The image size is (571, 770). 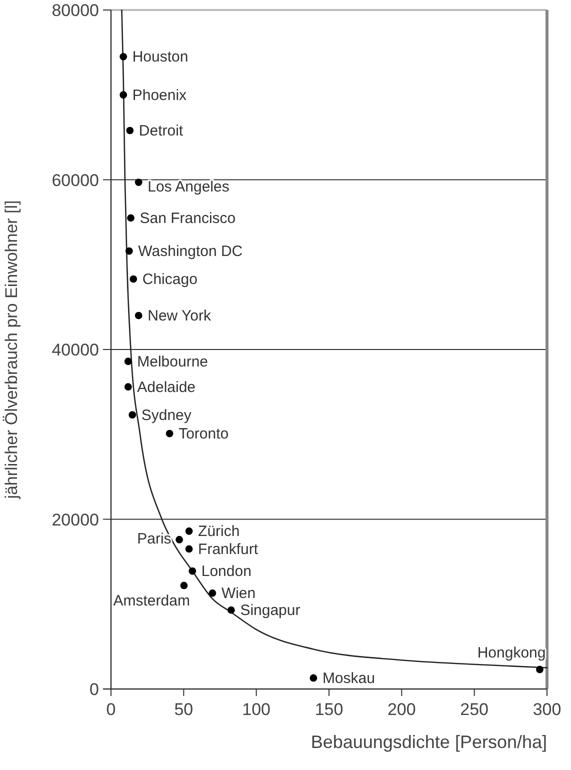 What do you see at coordinates (511, 653) in the screenshot?
I see `annotation: Hongkong` at bounding box center [511, 653].